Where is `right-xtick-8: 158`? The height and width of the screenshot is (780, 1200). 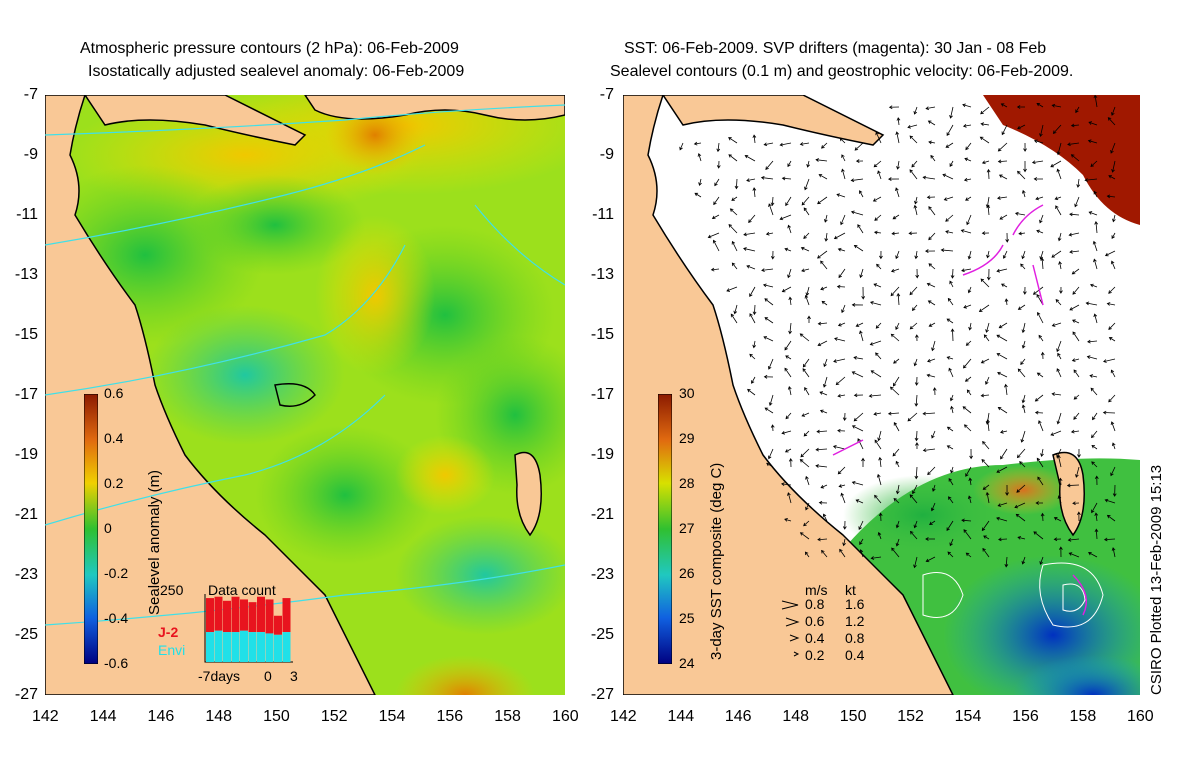
right-xtick-8: 158 is located at coordinates (1083, 716).